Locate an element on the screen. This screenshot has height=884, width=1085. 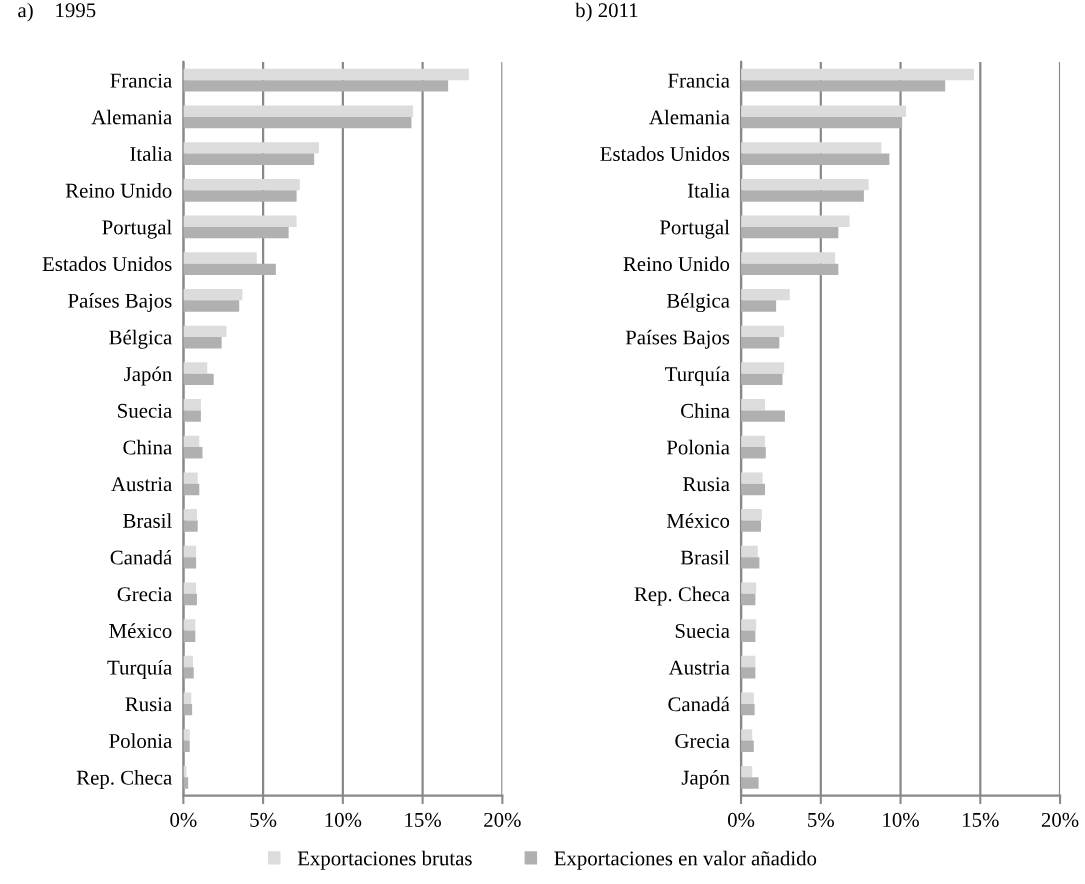
y-tick-label: Grecia is located at coordinates (702, 741).